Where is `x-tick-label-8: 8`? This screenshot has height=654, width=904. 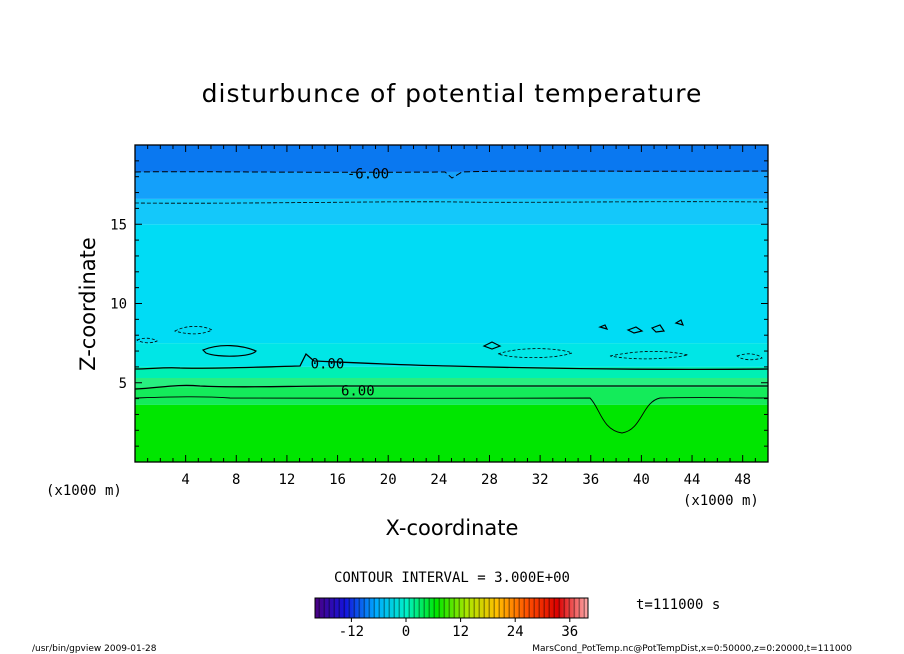
x-tick-label-8: 8 is located at coordinates (236, 480).